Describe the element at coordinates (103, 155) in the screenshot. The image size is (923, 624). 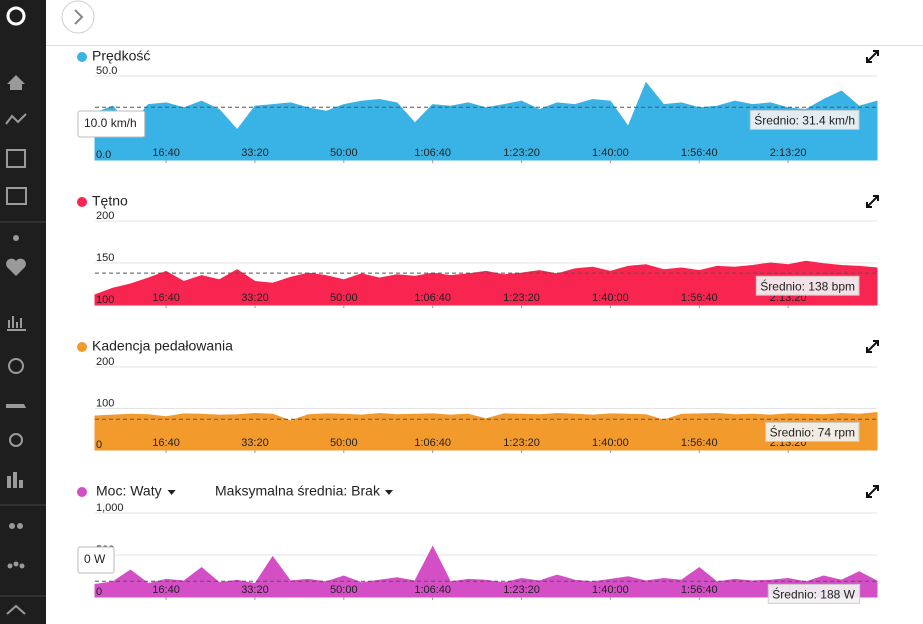
I see `y-tick-label: 0.0` at that location.